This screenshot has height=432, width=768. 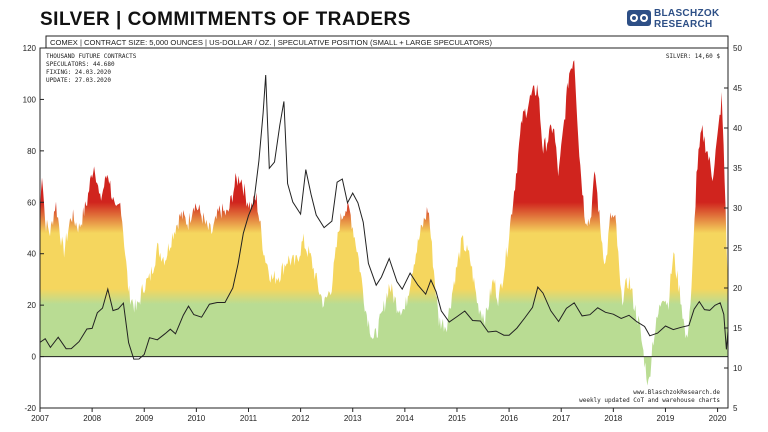 What do you see at coordinates (737, 328) in the screenshot?
I see `y-right-tick-label: 15` at bounding box center [737, 328].